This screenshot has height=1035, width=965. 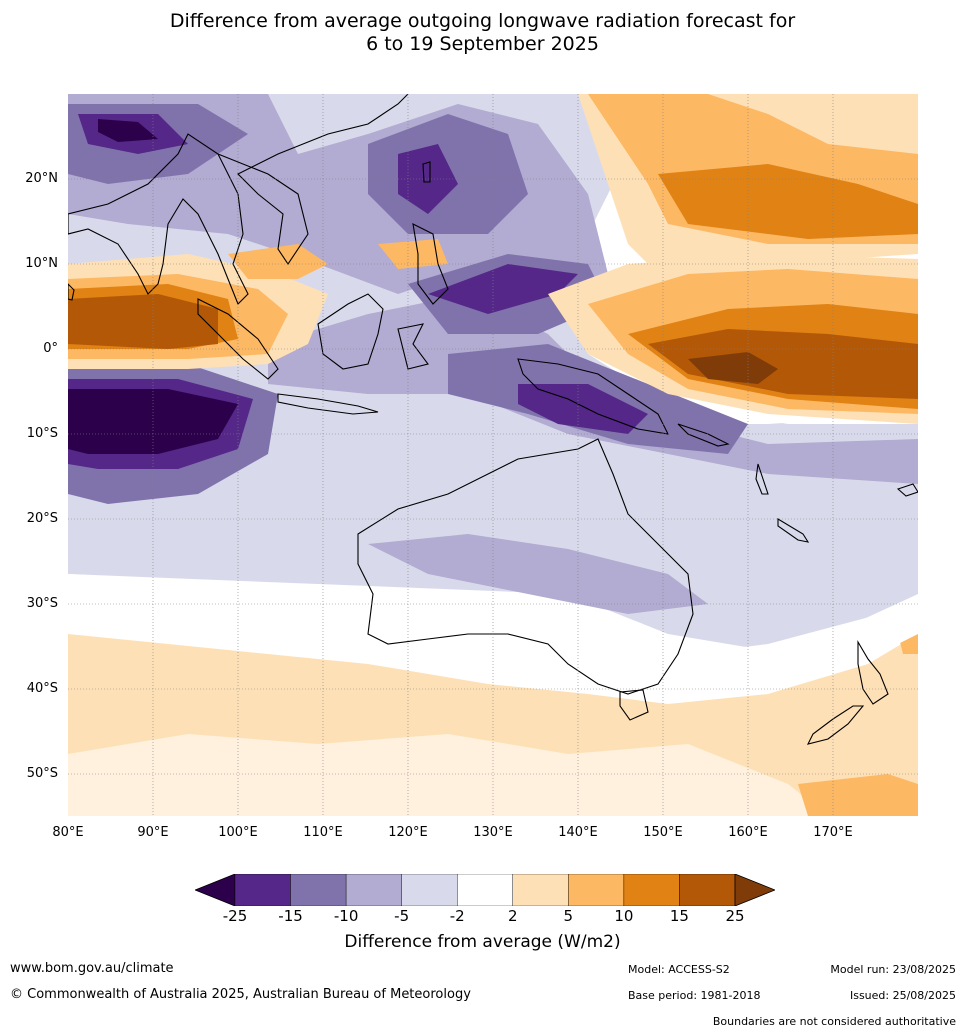 I want to click on field-pos-scs, so click(x=413, y=254).